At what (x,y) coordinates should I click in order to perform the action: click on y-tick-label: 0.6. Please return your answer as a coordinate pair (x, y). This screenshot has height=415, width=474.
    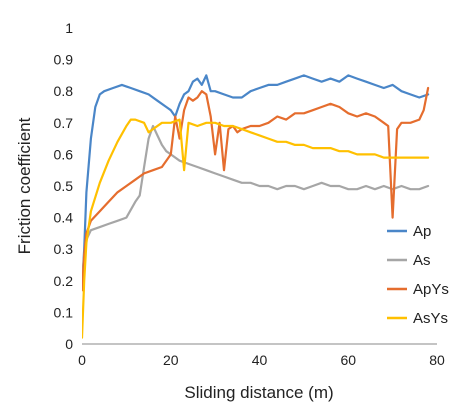
    Looking at the image, I should click on (64, 154).